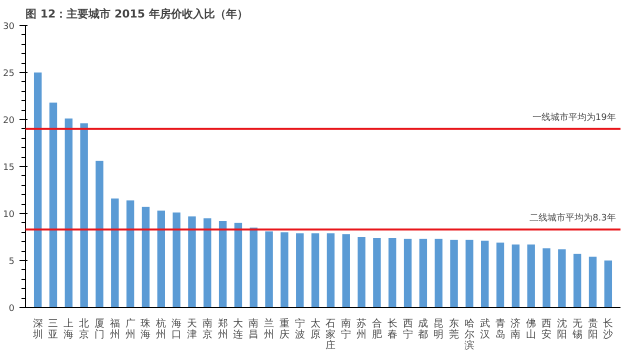 This screenshot has height=354, width=640. Describe the element at coordinates (69, 329) in the screenshot. I see `x-tick-label: 上海` at that location.